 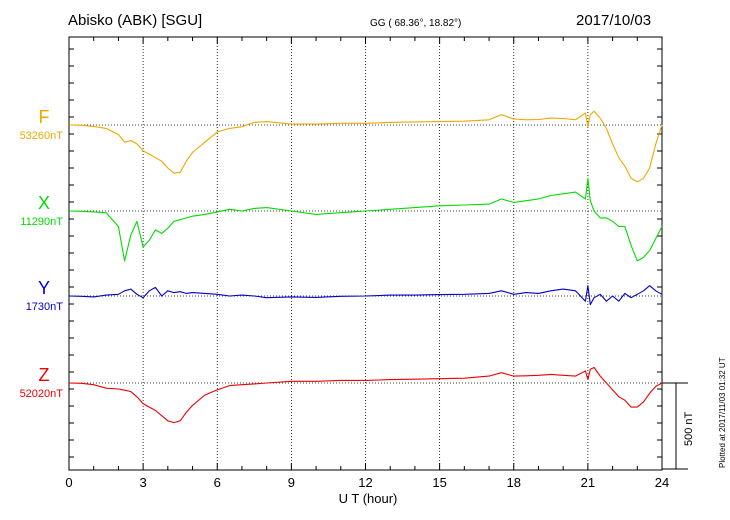 What do you see at coordinates (439, 482) in the screenshot?
I see `x-tick-label: 15` at bounding box center [439, 482].